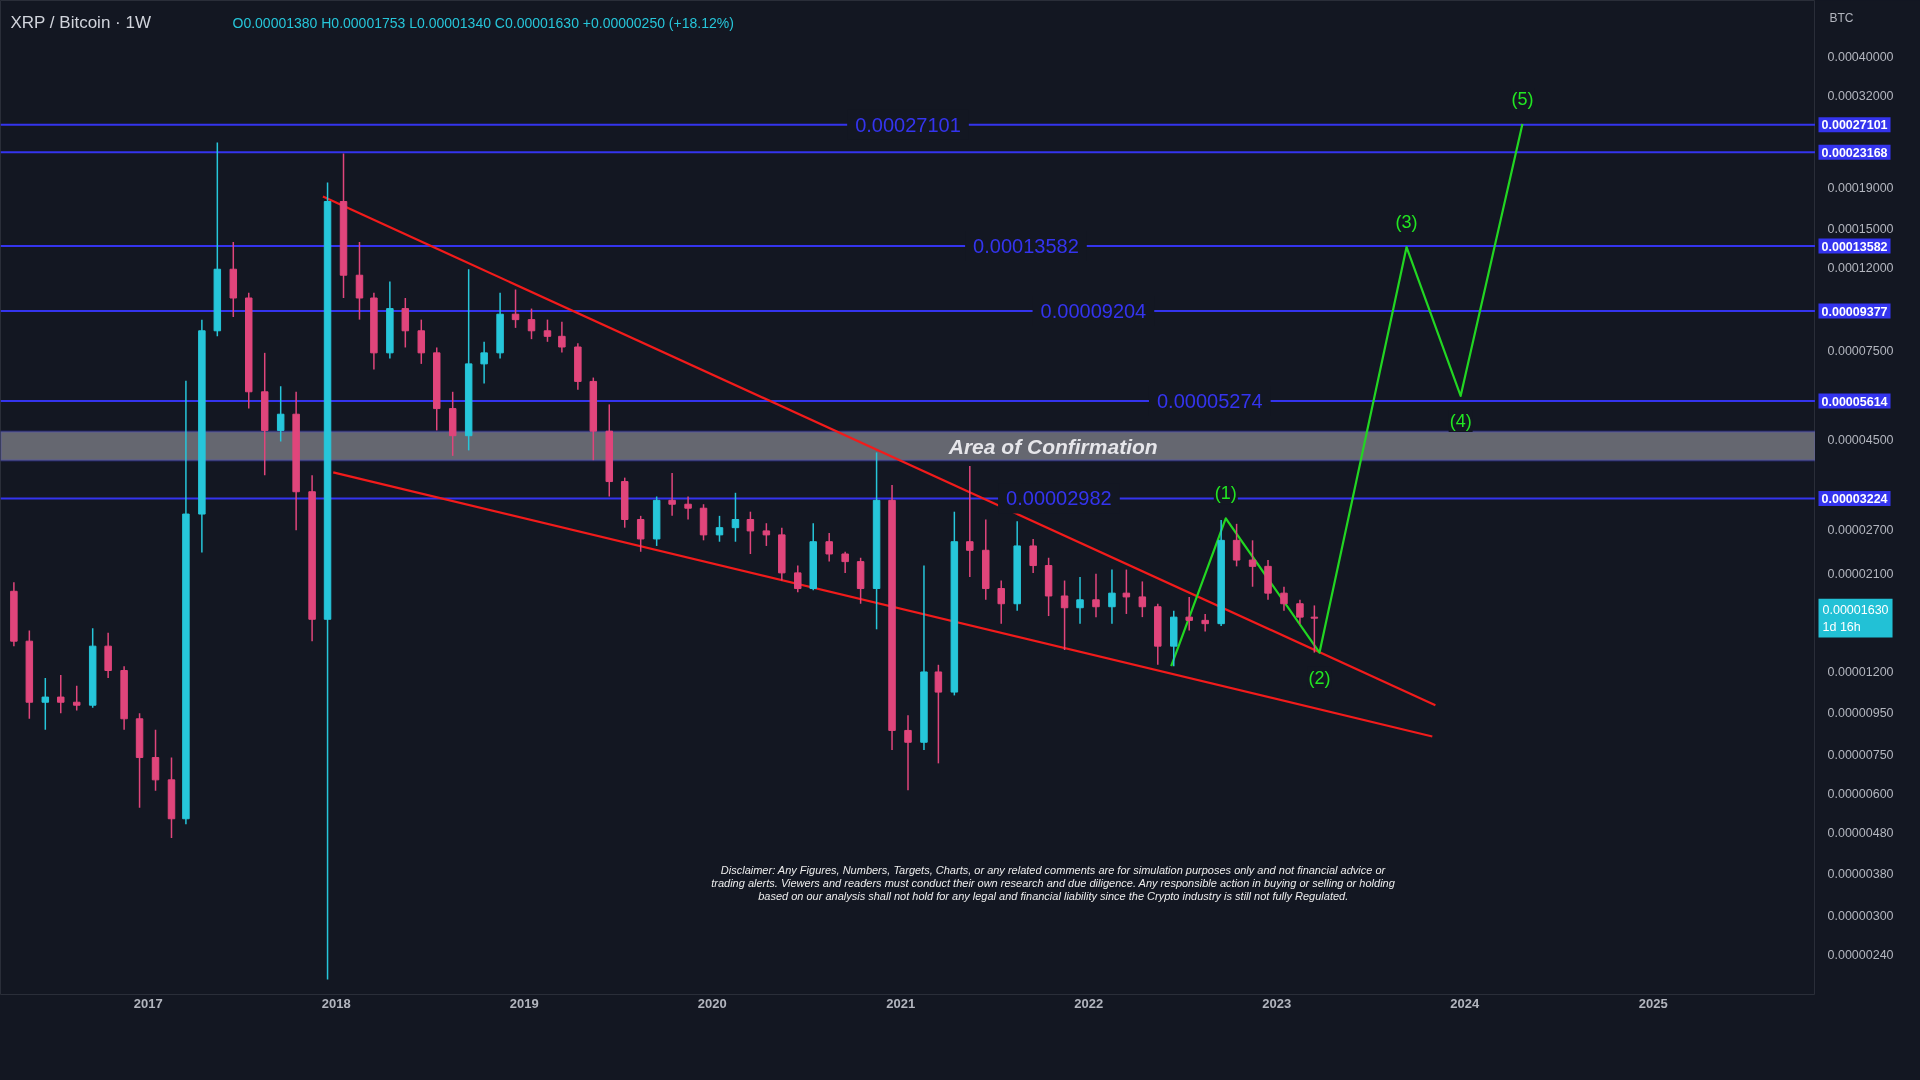  What do you see at coordinates (1860, 672) in the screenshot?
I see `y-tick-label: 0.00001200` at bounding box center [1860, 672].